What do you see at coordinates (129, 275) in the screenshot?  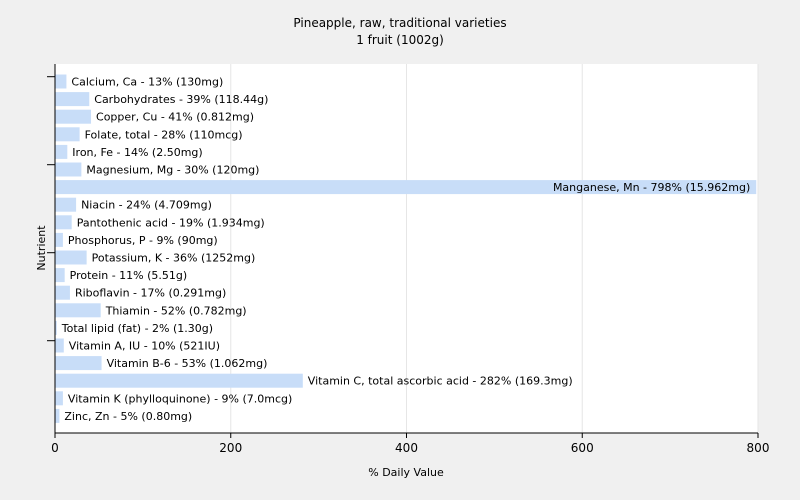 I see `bar-label: Protein - 11% (5.51g)` at bounding box center [129, 275].